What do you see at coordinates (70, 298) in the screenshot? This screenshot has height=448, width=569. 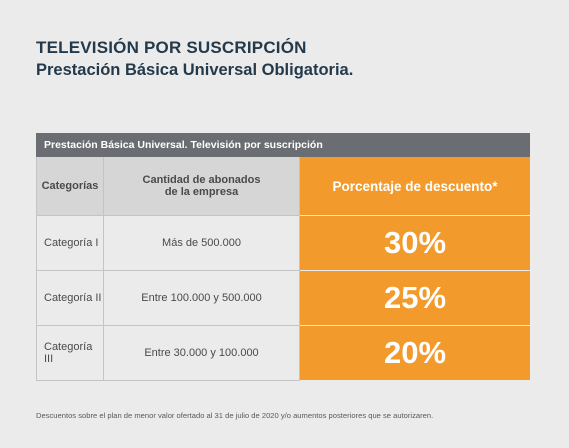 I see `row-2-category: Categoría II` at bounding box center [70, 298].